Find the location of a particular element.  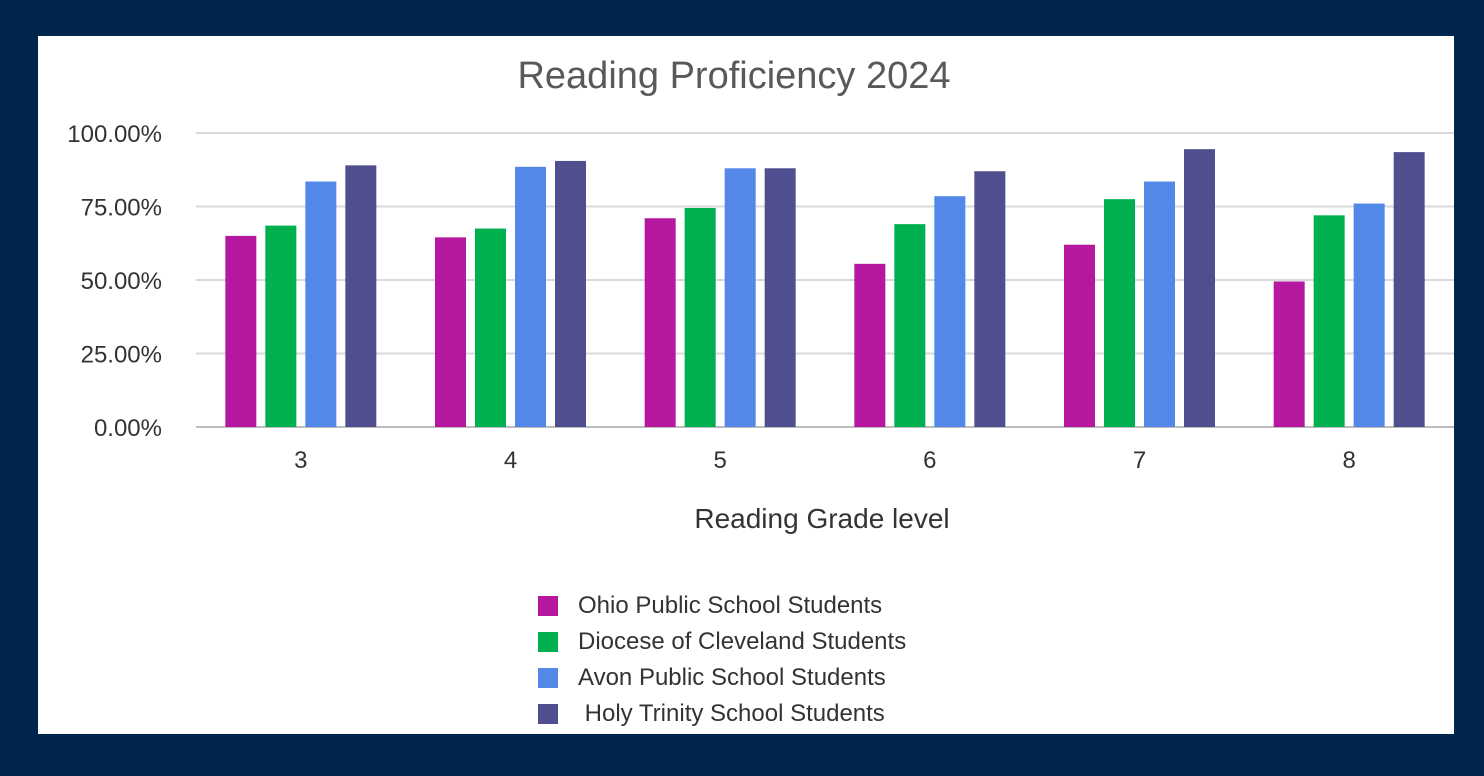

legend-label: Ohio Public School Students is located at coordinates (730, 605).